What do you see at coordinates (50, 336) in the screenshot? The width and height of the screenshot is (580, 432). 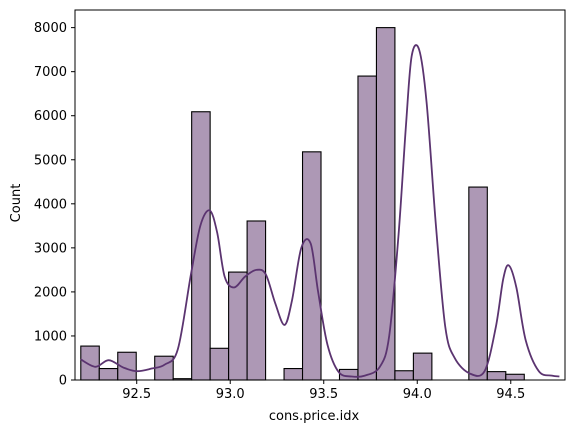 I see `y-tick-label: 1000` at bounding box center [50, 336].